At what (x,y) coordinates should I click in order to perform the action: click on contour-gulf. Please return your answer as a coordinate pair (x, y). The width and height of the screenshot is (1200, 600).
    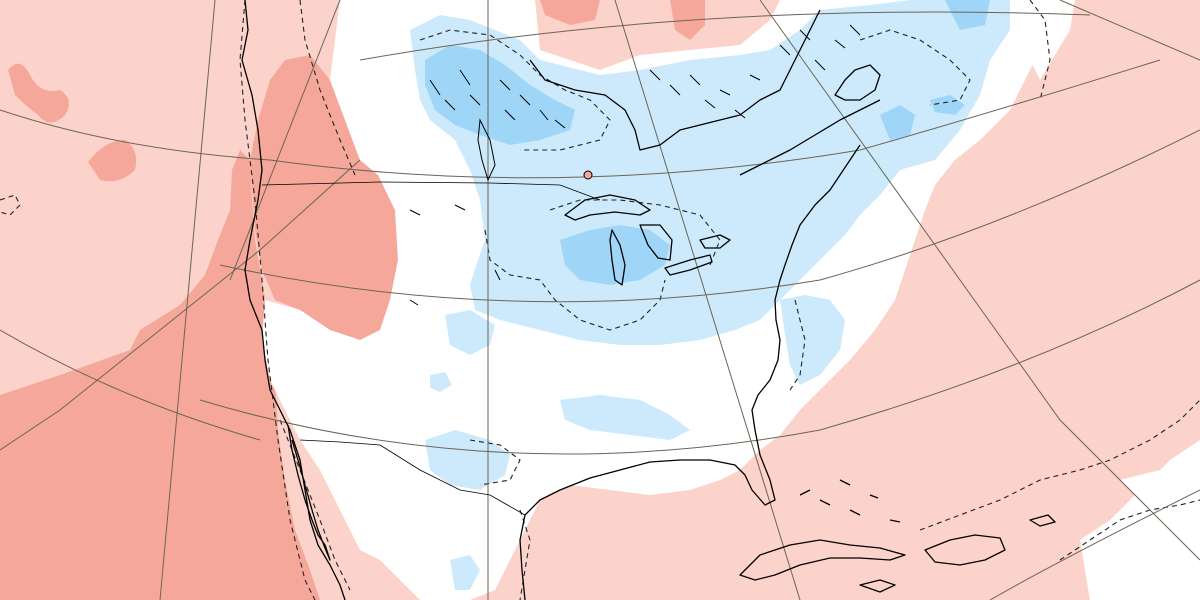
    Looking at the image, I should click on (495, 462).